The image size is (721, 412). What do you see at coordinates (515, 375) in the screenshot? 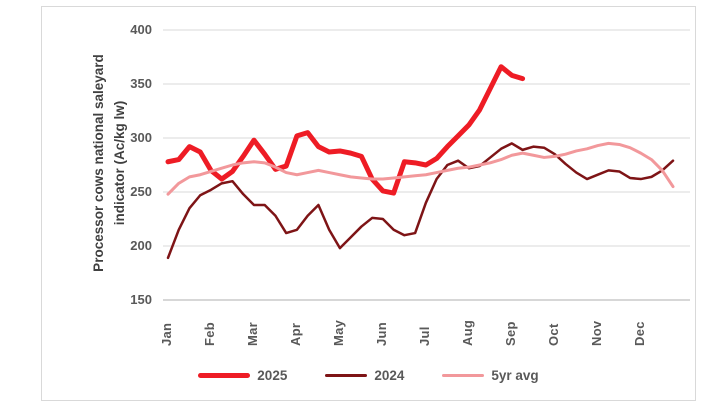
I see `legend-label-5yr-avg: 5yr avg` at bounding box center [515, 375].